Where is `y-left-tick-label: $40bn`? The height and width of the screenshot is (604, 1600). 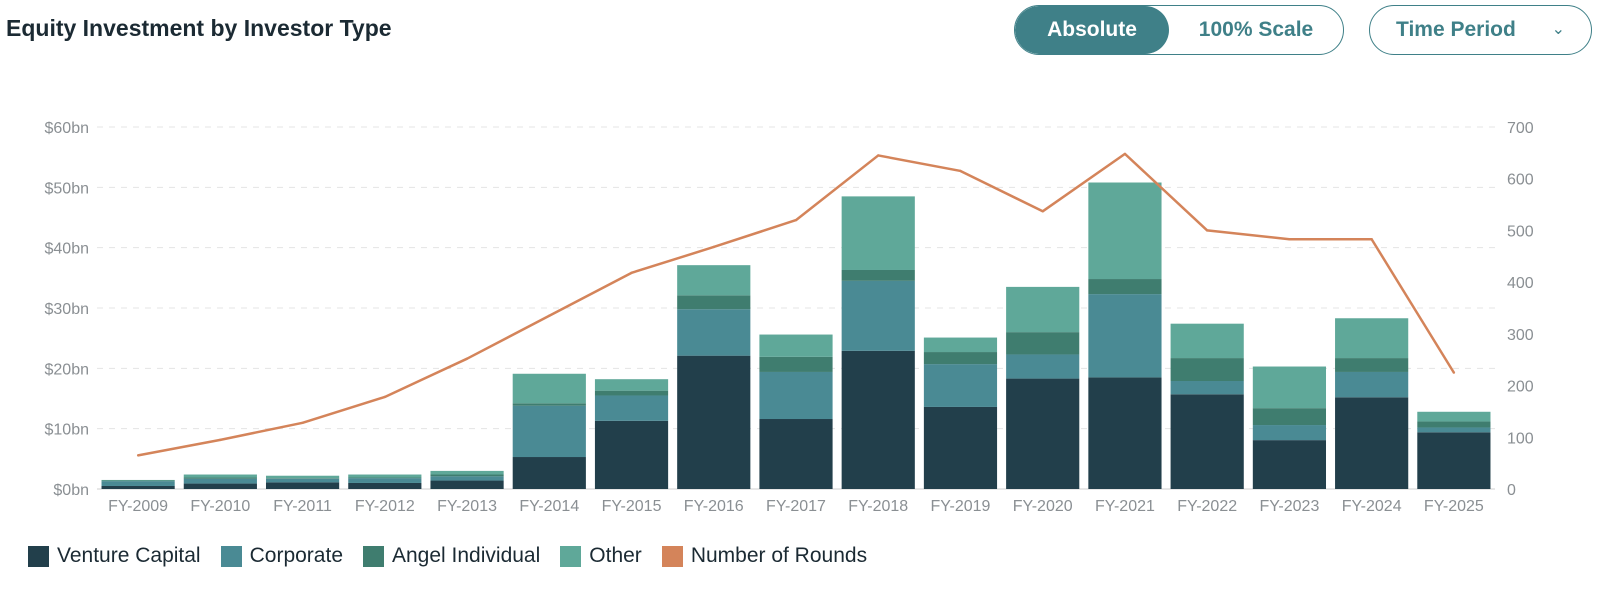
y-left-tick-label: $40bn is located at coordinates (67, 249).